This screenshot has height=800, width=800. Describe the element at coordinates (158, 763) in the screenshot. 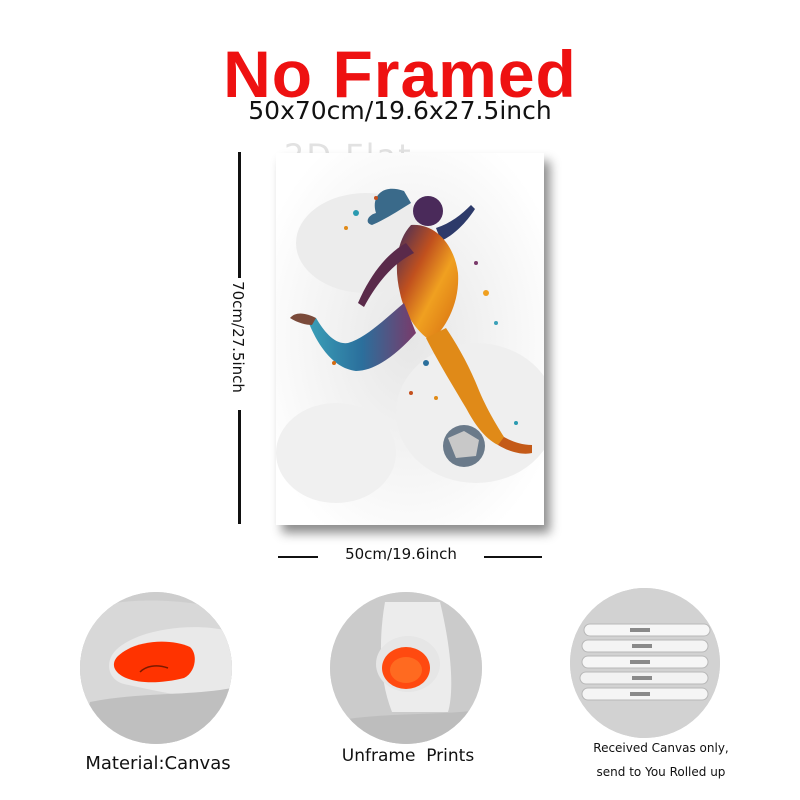

I see `feature-caption-material: Material:Canvas` at that location.